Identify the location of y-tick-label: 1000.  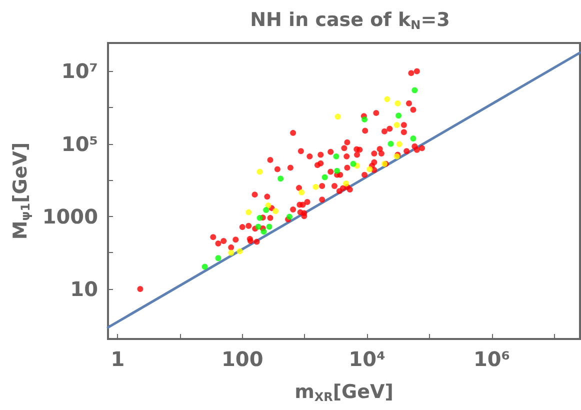
(70, 216).